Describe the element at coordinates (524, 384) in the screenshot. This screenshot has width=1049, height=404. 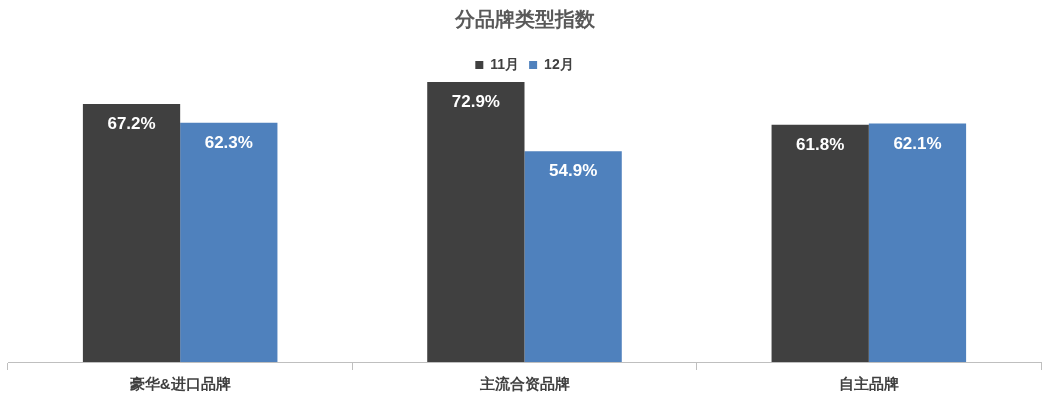
I see `x-tick-label: 主流合资品牌` at that location.